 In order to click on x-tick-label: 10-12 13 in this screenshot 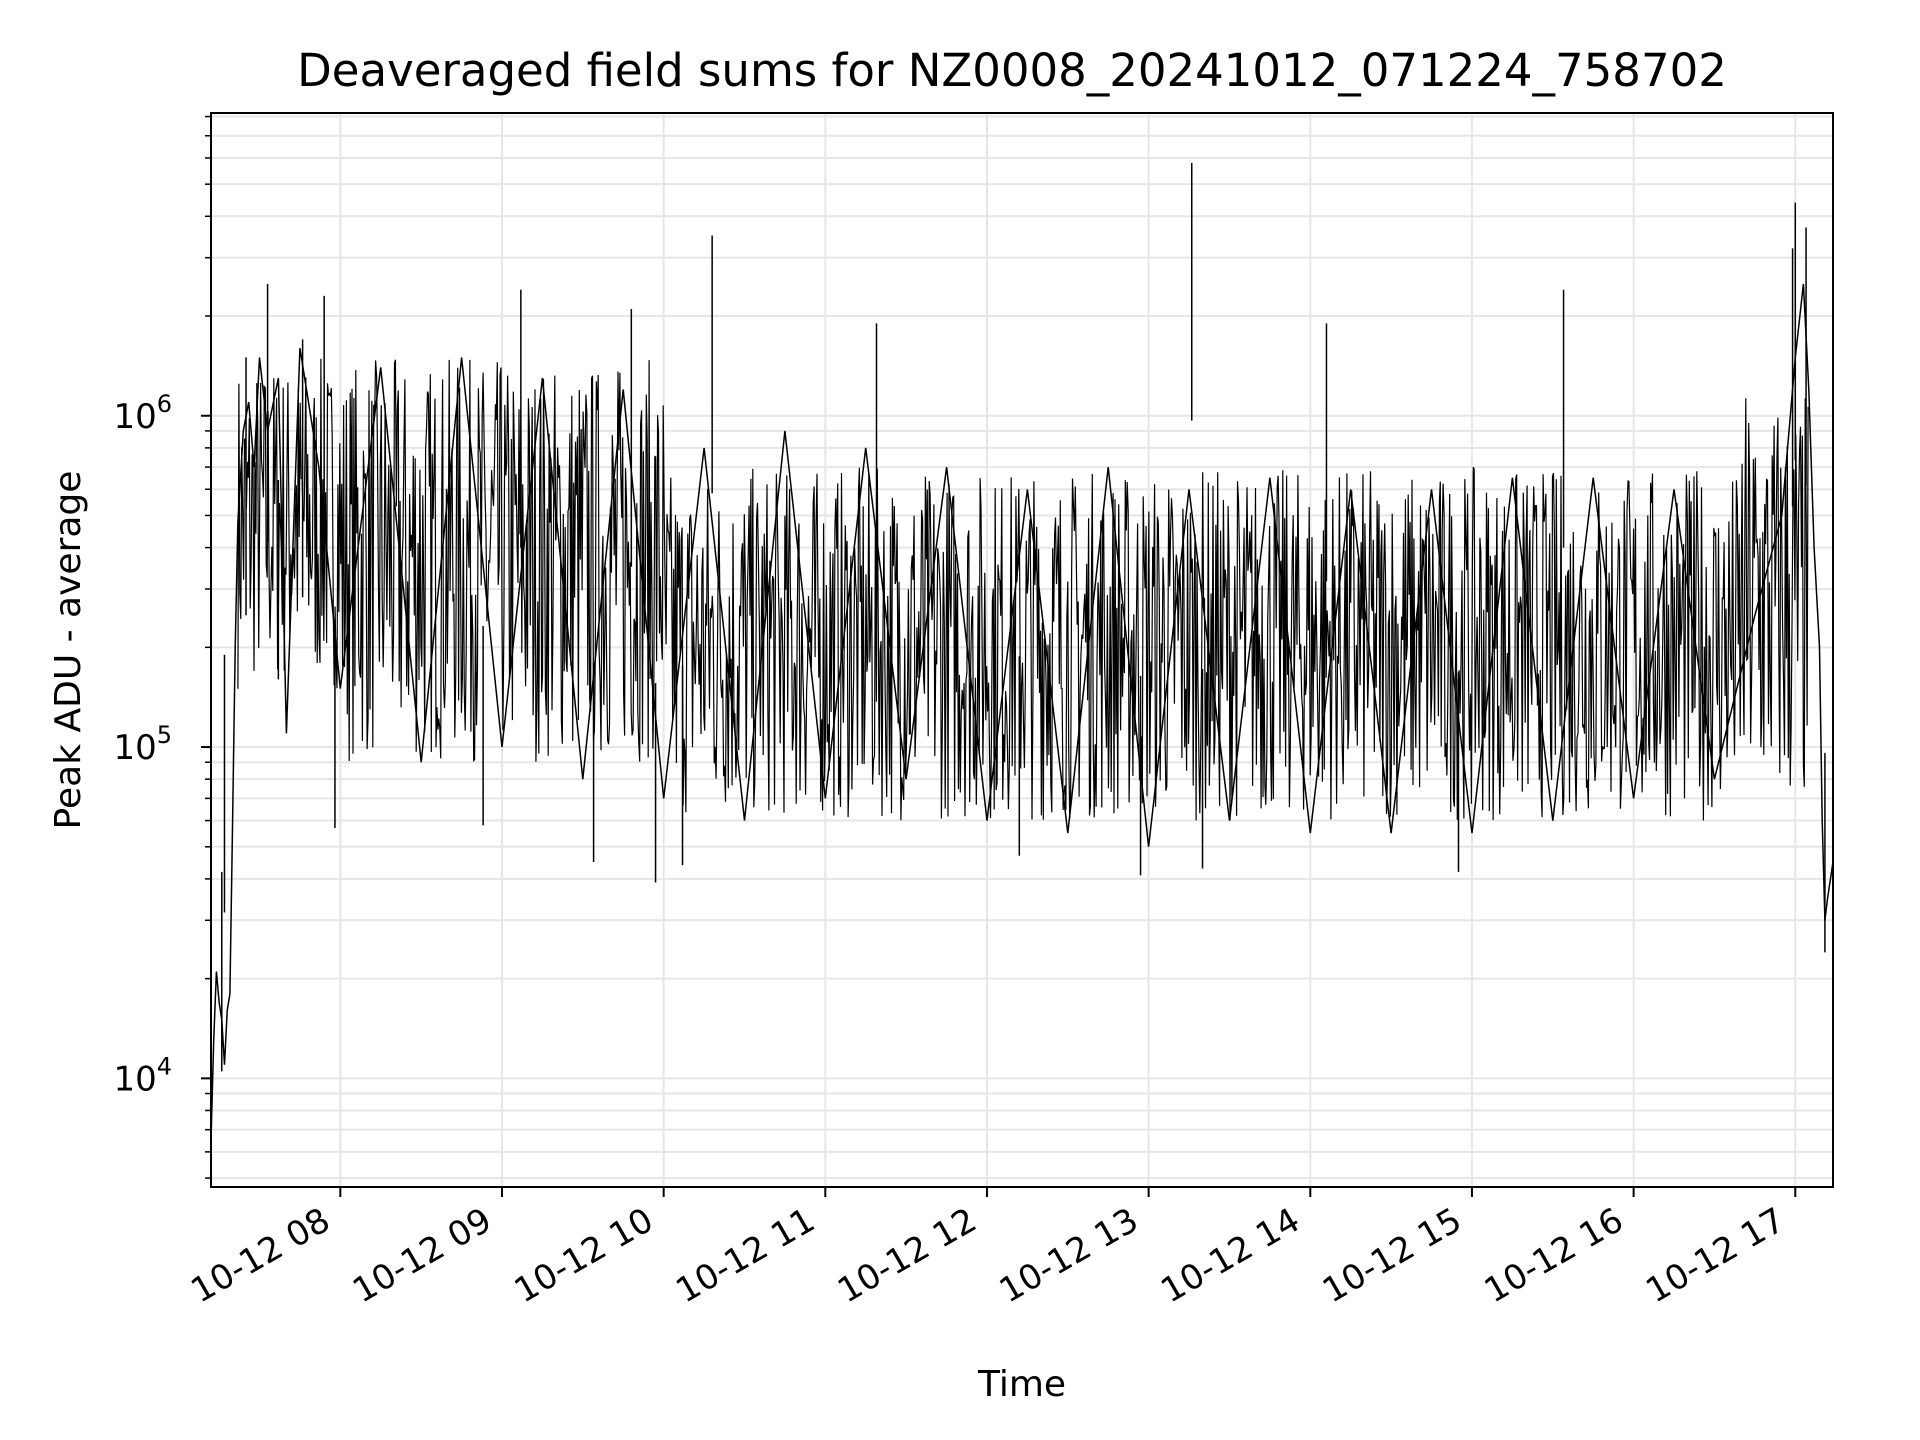, I will do `click(1069, 1255)`.